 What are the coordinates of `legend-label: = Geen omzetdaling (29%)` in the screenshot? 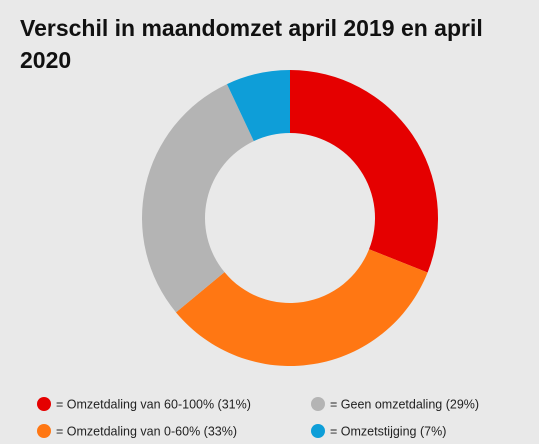 It's located at (404, 404).